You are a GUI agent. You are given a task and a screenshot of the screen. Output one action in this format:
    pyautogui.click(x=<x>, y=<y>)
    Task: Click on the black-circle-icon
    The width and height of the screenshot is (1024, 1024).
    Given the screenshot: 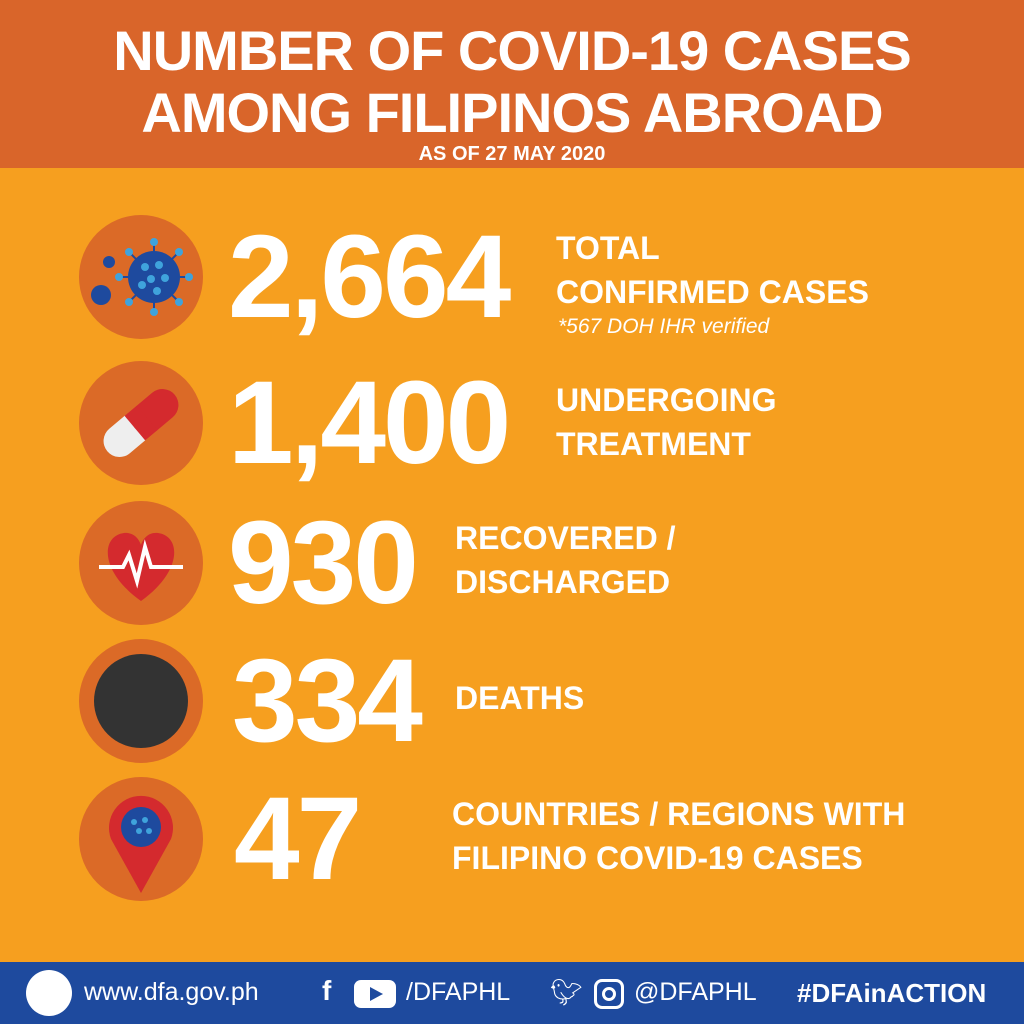 What is the action you would take?
    pyautogui.click(x=141, y=701)
    